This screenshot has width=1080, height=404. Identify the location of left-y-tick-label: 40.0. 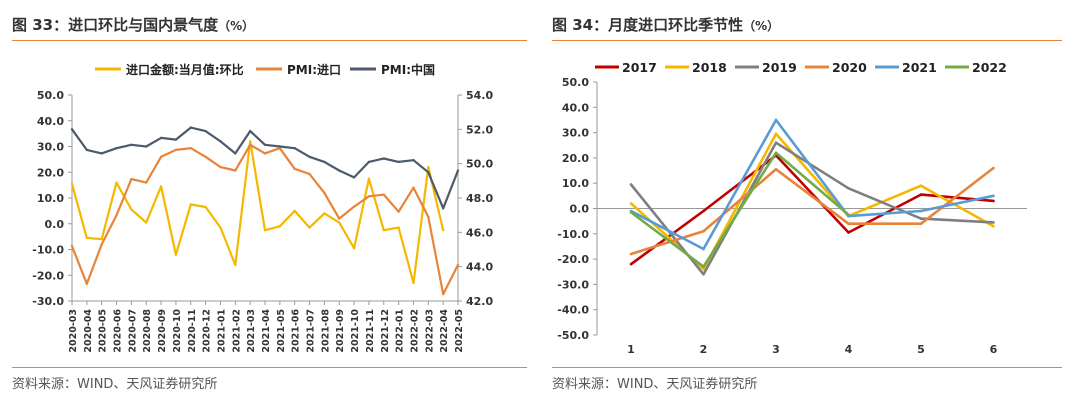
(50, 121).